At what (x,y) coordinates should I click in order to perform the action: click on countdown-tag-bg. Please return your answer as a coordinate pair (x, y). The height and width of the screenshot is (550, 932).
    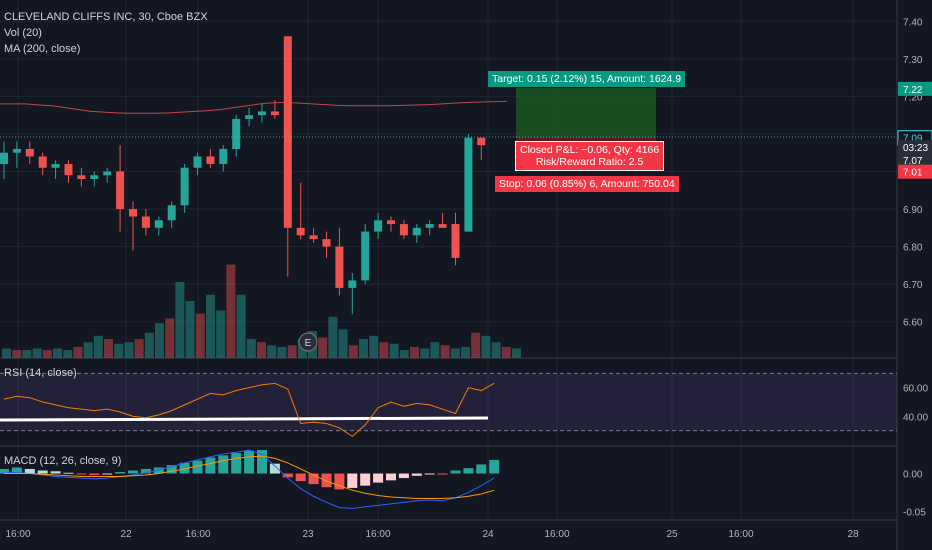
    Looking at the image, I should click on (915, 147).